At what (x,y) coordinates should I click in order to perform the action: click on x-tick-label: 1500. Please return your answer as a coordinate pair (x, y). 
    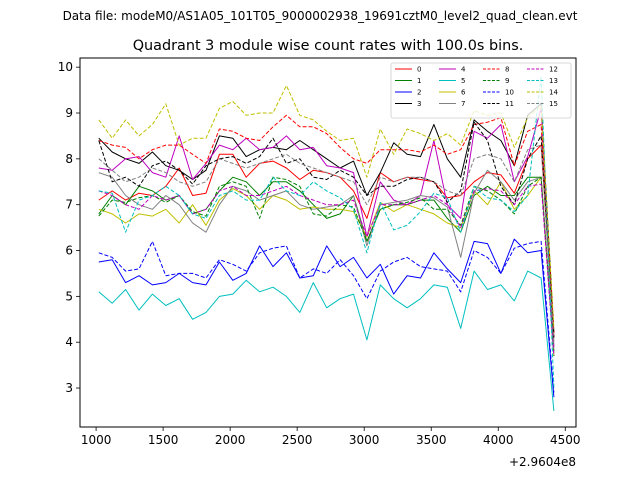
    Looking at the image, I should click on (163, 440).